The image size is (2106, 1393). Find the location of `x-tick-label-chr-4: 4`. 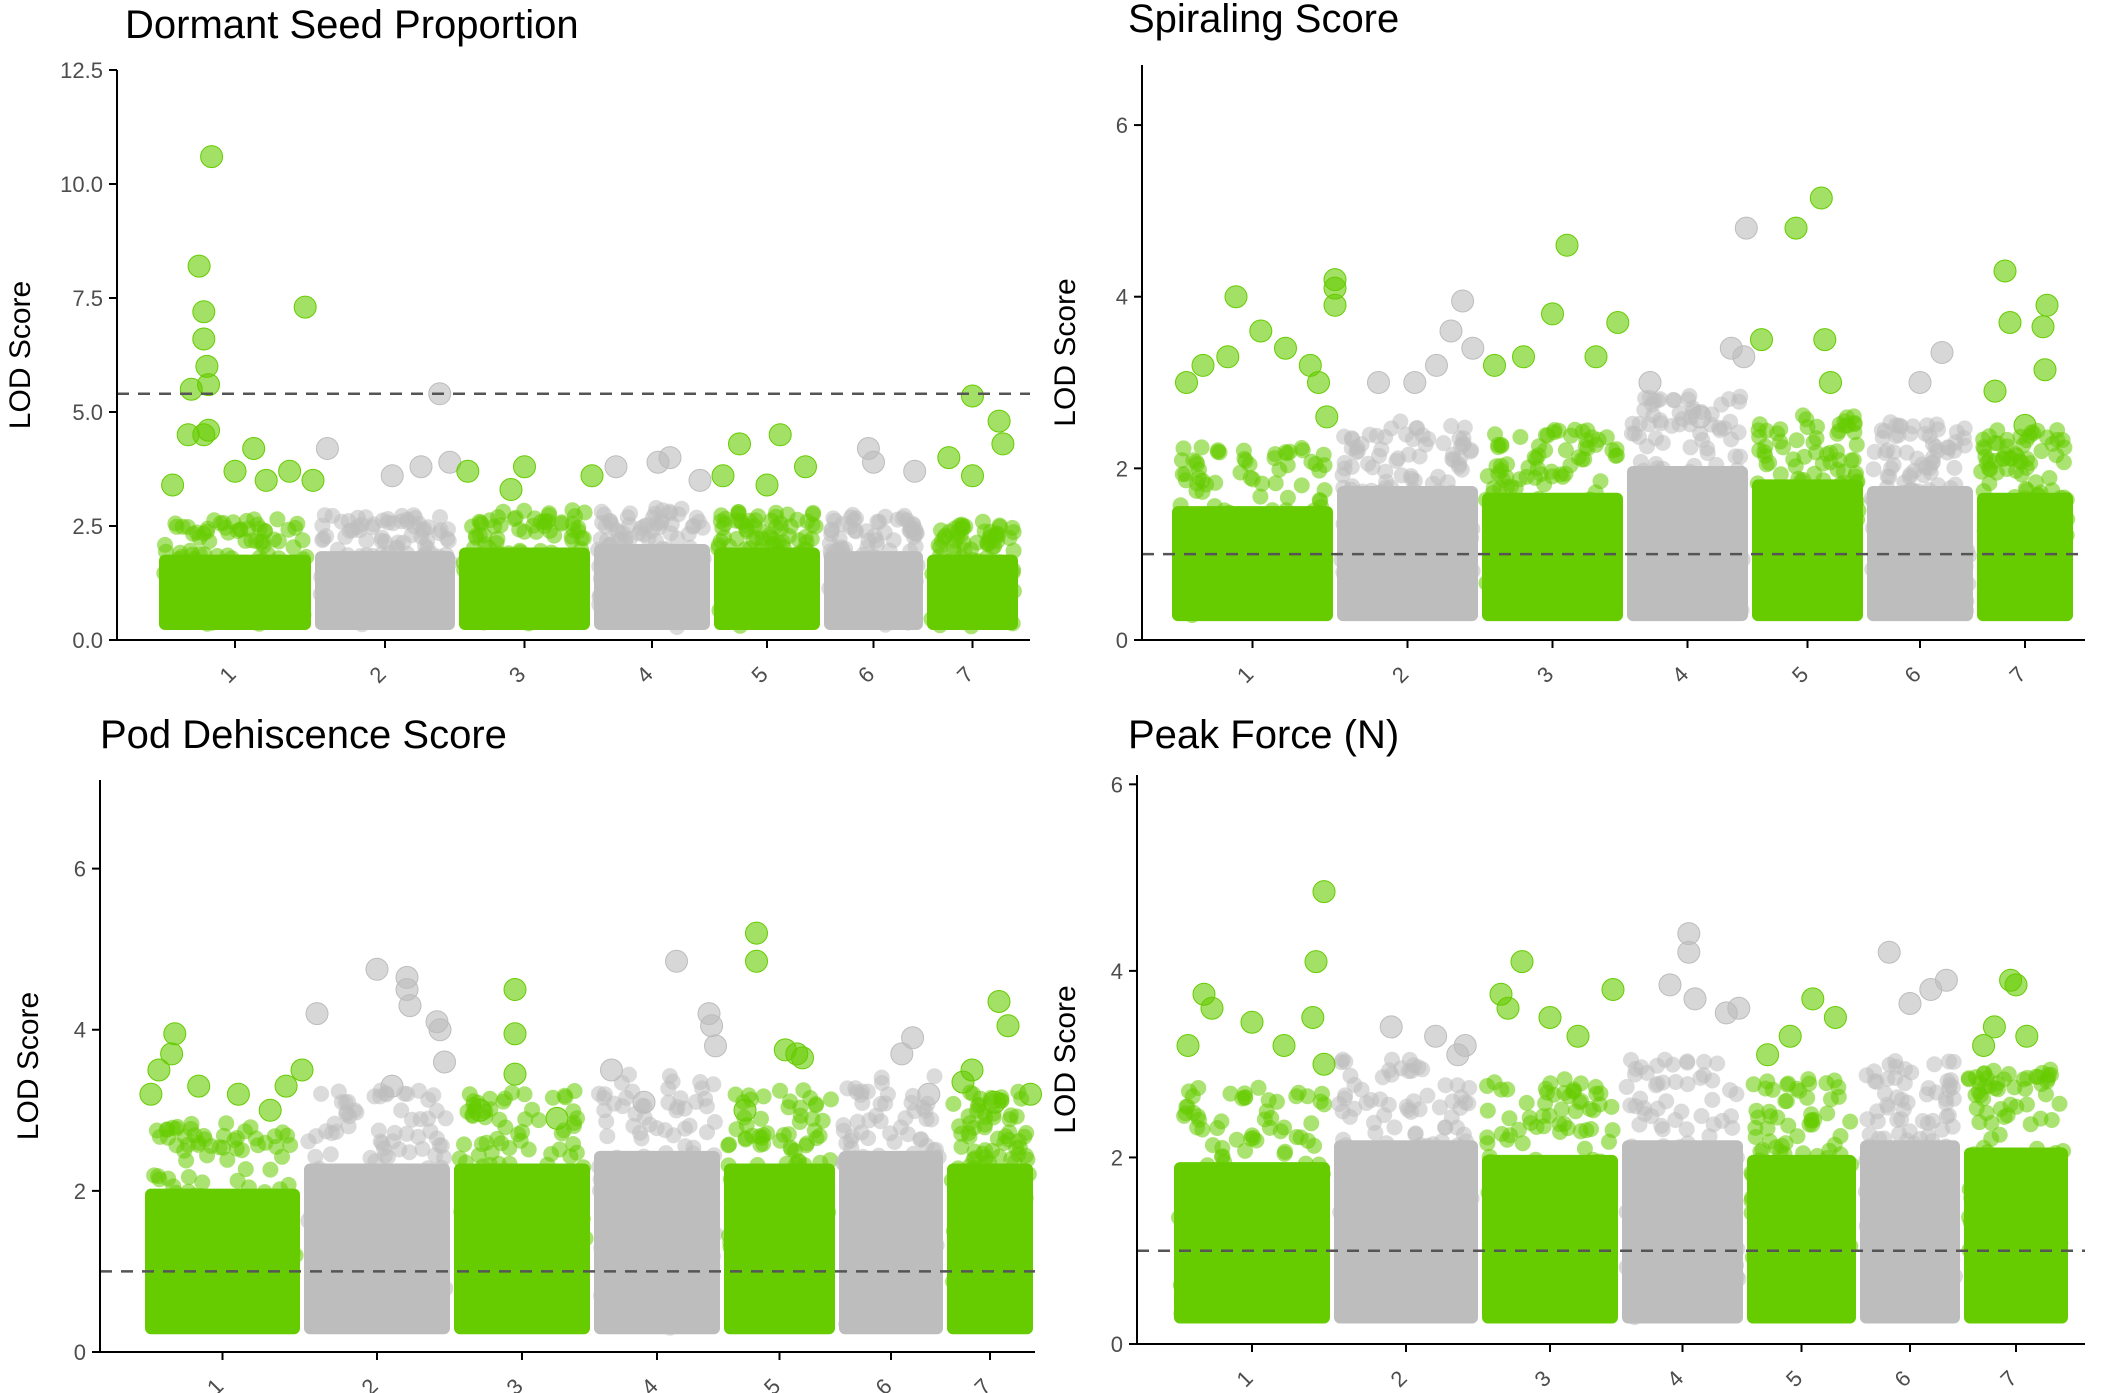

x-tick-label-chr-4: 4 is located at coordinates (650, 1383).